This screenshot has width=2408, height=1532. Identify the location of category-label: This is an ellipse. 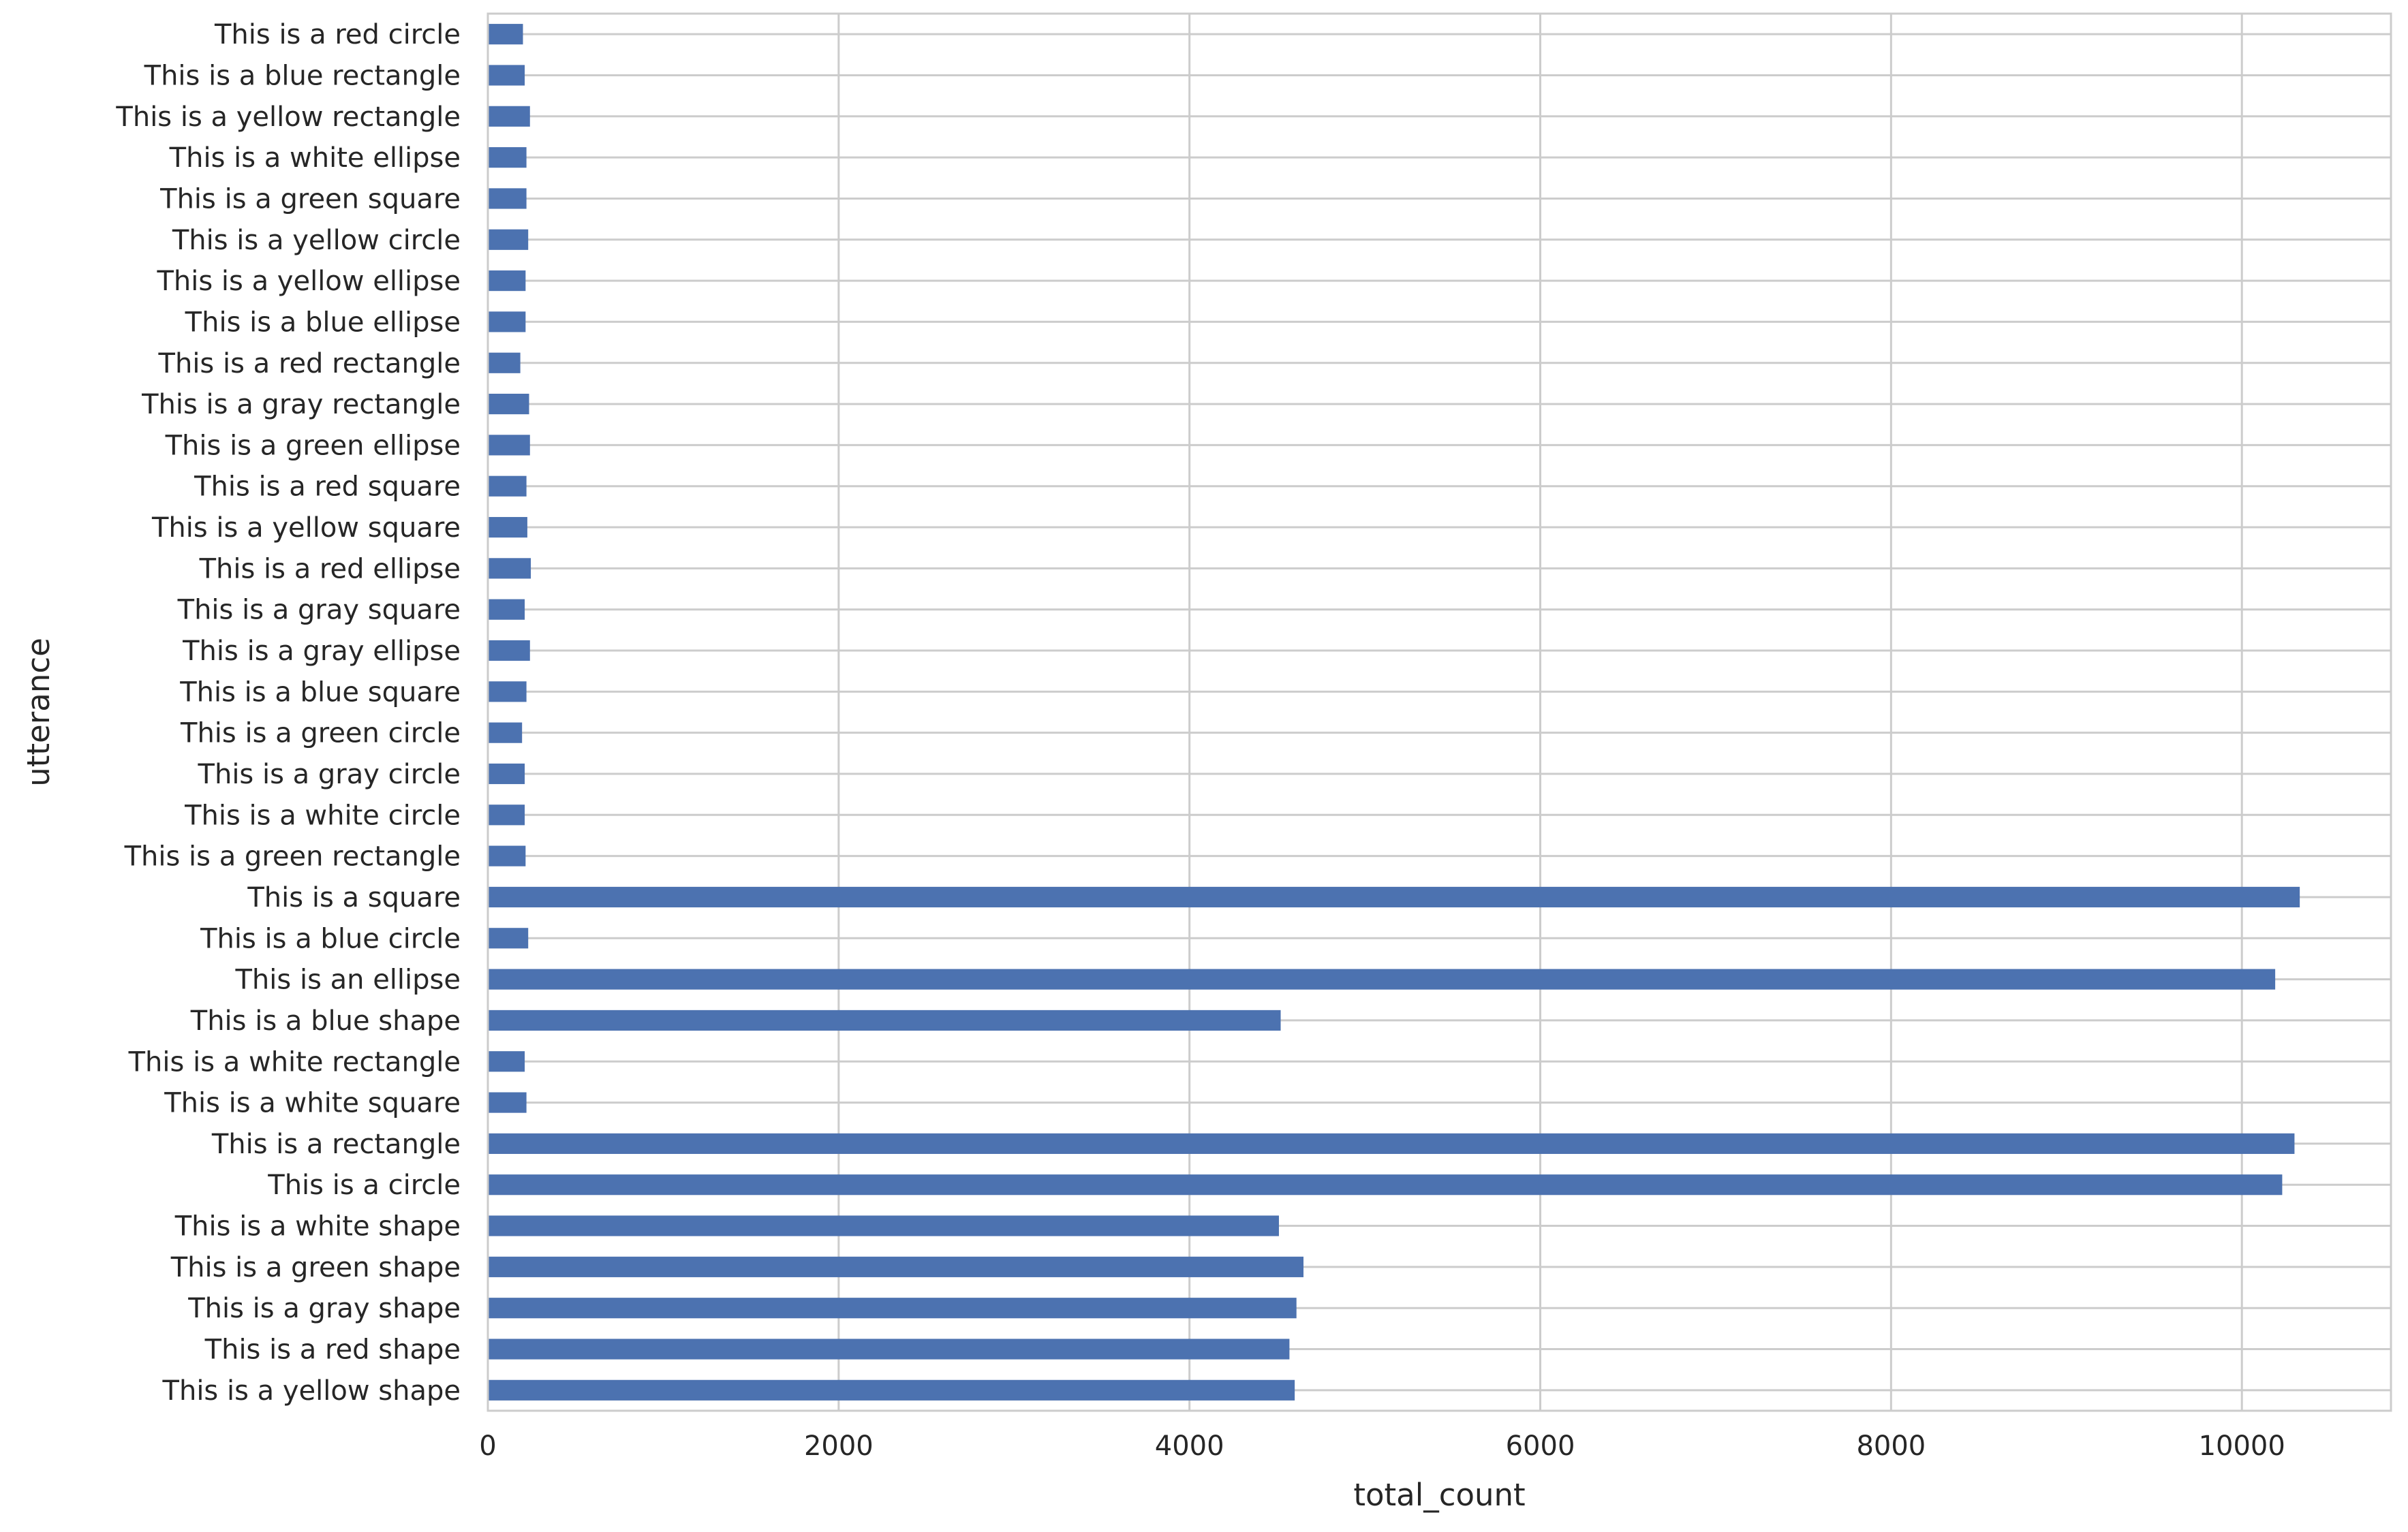
(348, 980).